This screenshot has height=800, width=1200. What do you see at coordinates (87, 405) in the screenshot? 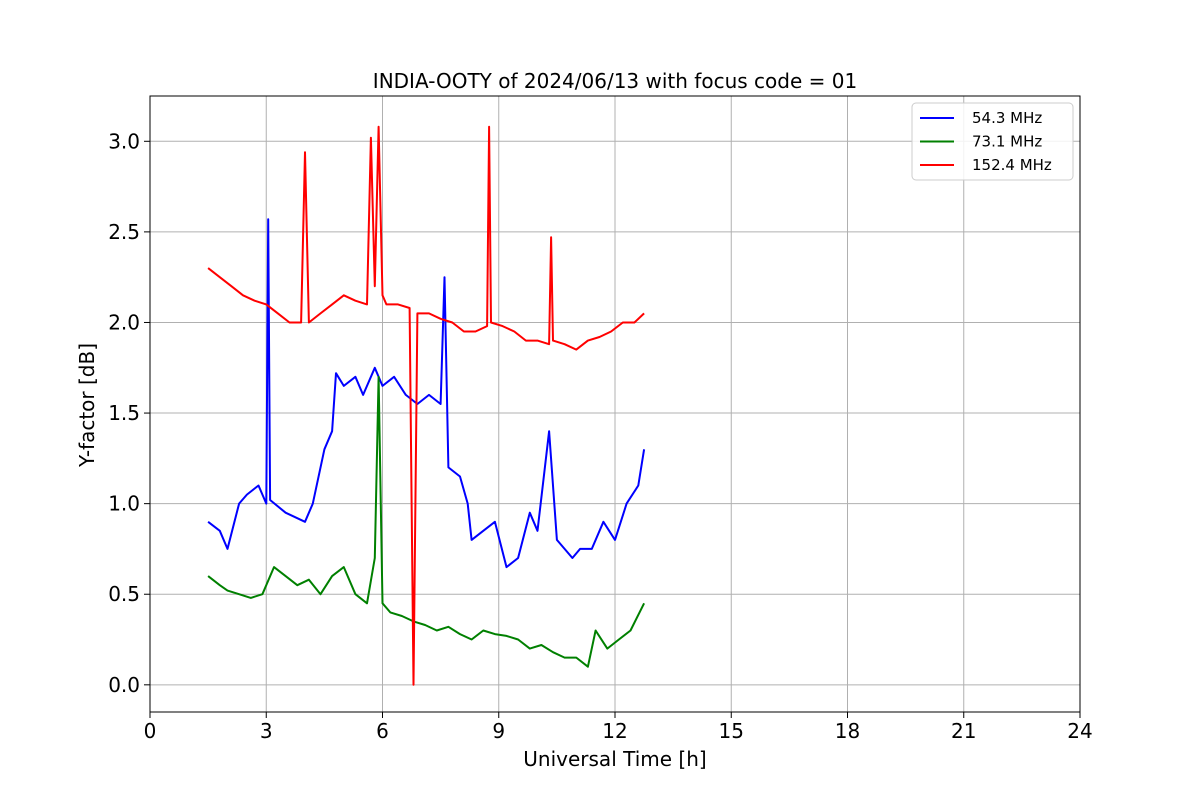
I see `y-axis-label: Y-factor [dB]` at bounding box center [87, 405].